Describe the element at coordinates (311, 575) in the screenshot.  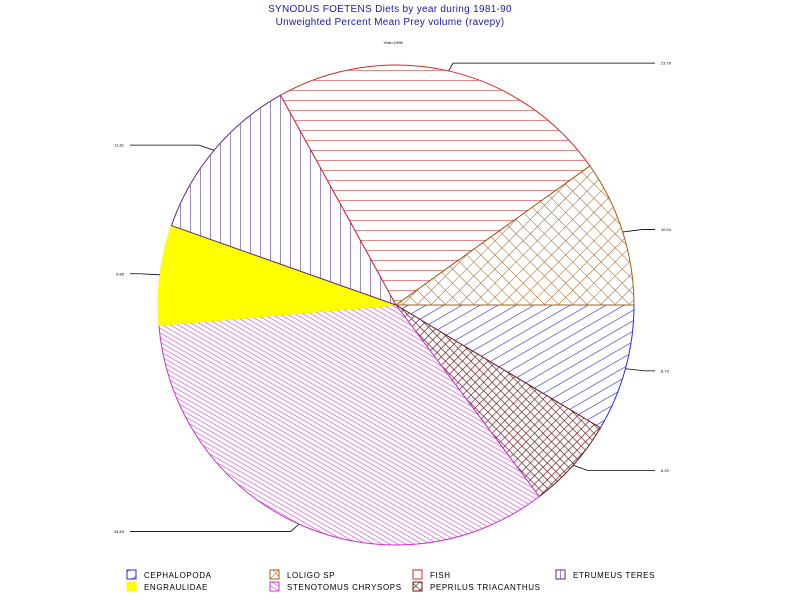
I see `legend-label-loligo-sp: LOLIGO SP` at that location.